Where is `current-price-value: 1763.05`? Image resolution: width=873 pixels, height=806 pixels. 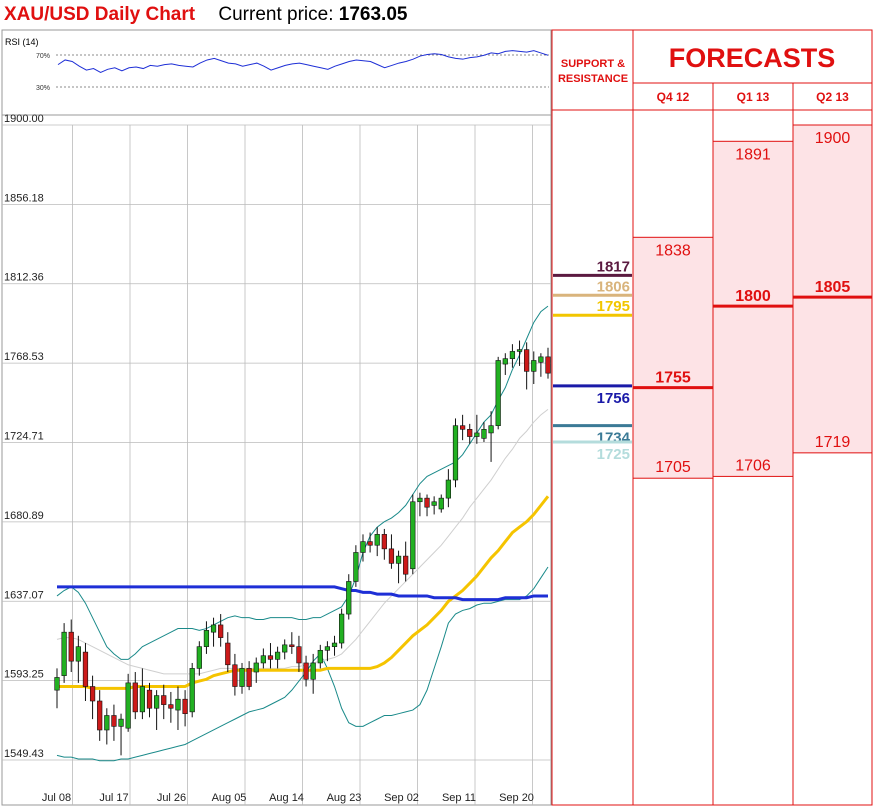
current-price-value: 1763.05 is located at coordinates (373, 14).